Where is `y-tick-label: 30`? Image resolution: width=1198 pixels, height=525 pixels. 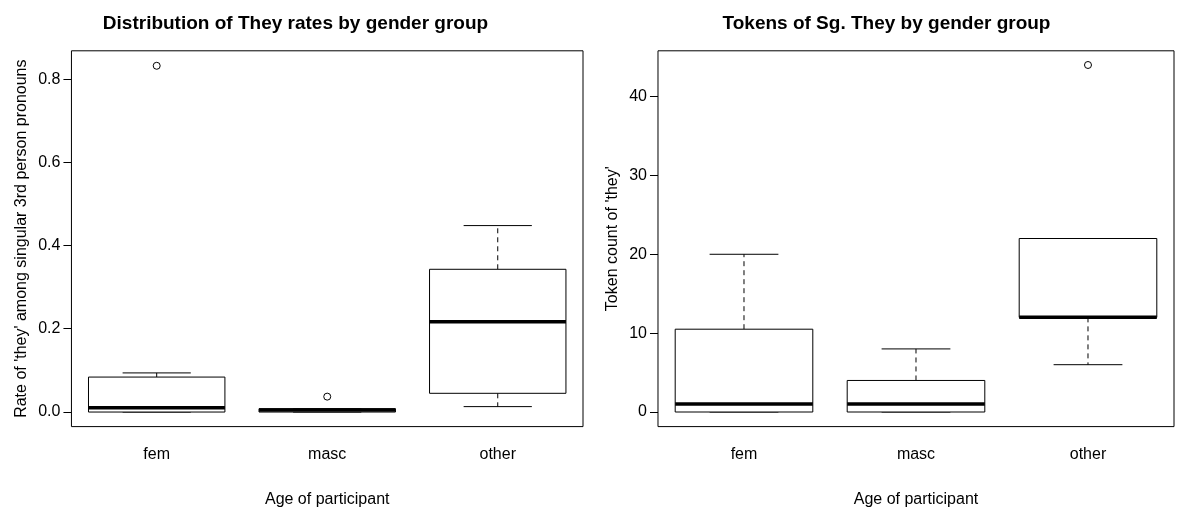
y-tick-label: 30 is located at coordinates (638, 174).